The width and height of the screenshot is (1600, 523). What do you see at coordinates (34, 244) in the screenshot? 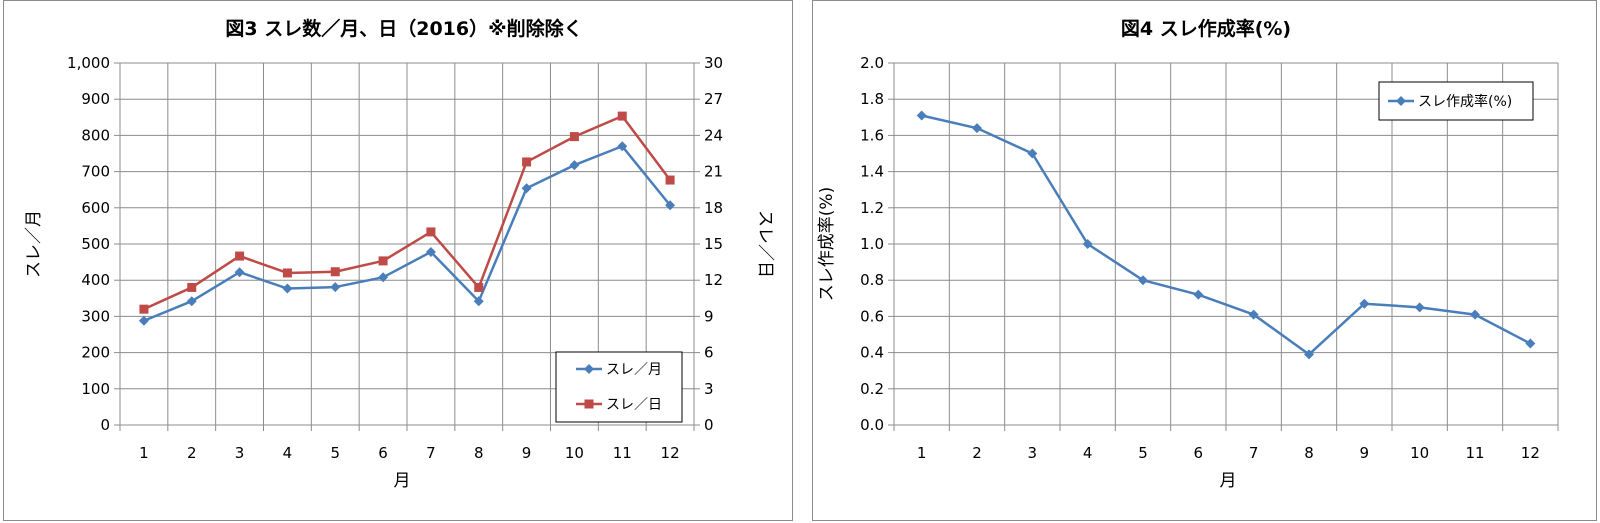
I see `y-axis-label: スレ／月` at bounding box center [34, 244].